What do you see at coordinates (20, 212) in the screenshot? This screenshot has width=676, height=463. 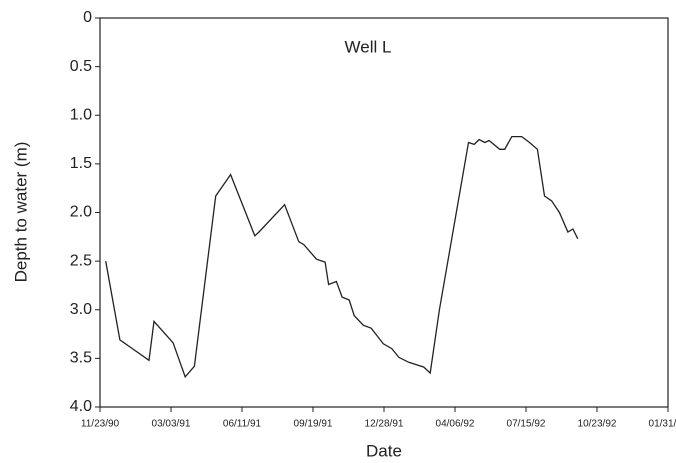 I see `y-axis-label: Depth to water (m)` at bounding box center [20, 212].